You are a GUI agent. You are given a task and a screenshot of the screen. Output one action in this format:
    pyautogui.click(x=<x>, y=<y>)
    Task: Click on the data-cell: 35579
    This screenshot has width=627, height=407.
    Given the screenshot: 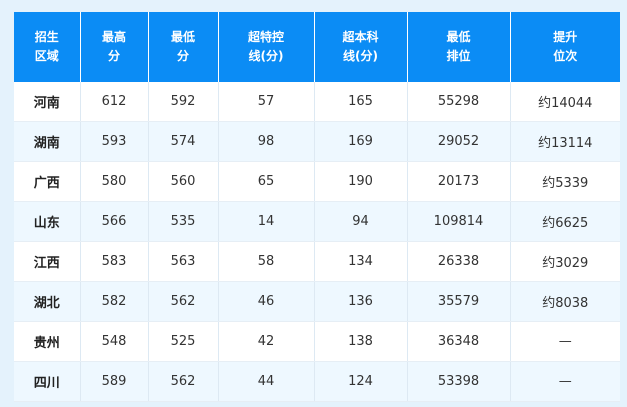 What is the action you would take?
    pyautogui.click(x=459, y=301)
    